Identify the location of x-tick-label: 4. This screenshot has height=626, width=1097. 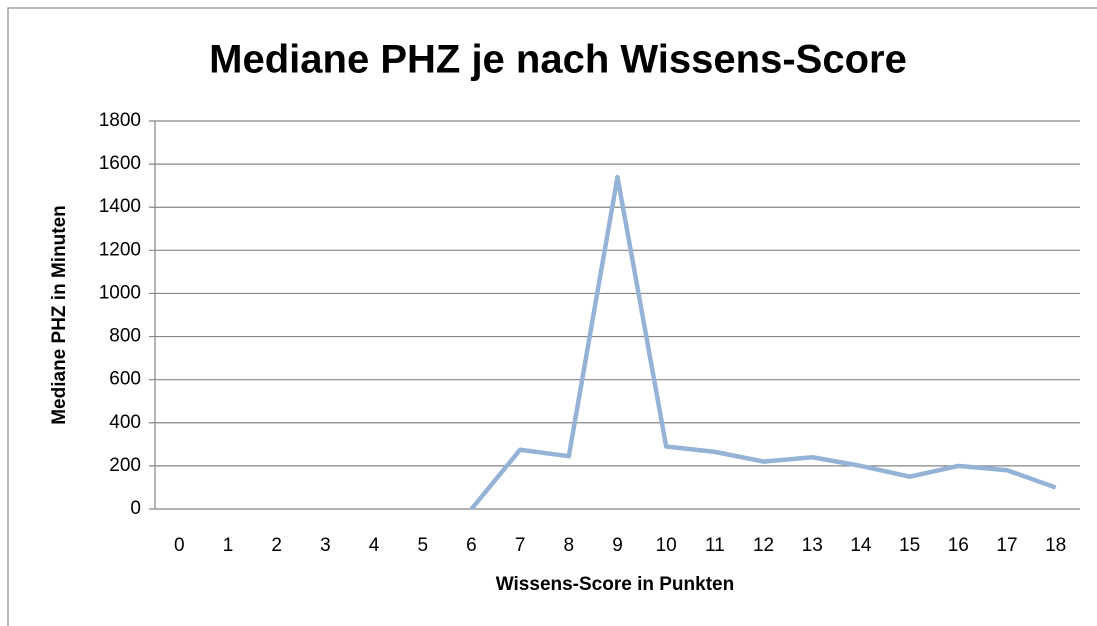
(374, 545).